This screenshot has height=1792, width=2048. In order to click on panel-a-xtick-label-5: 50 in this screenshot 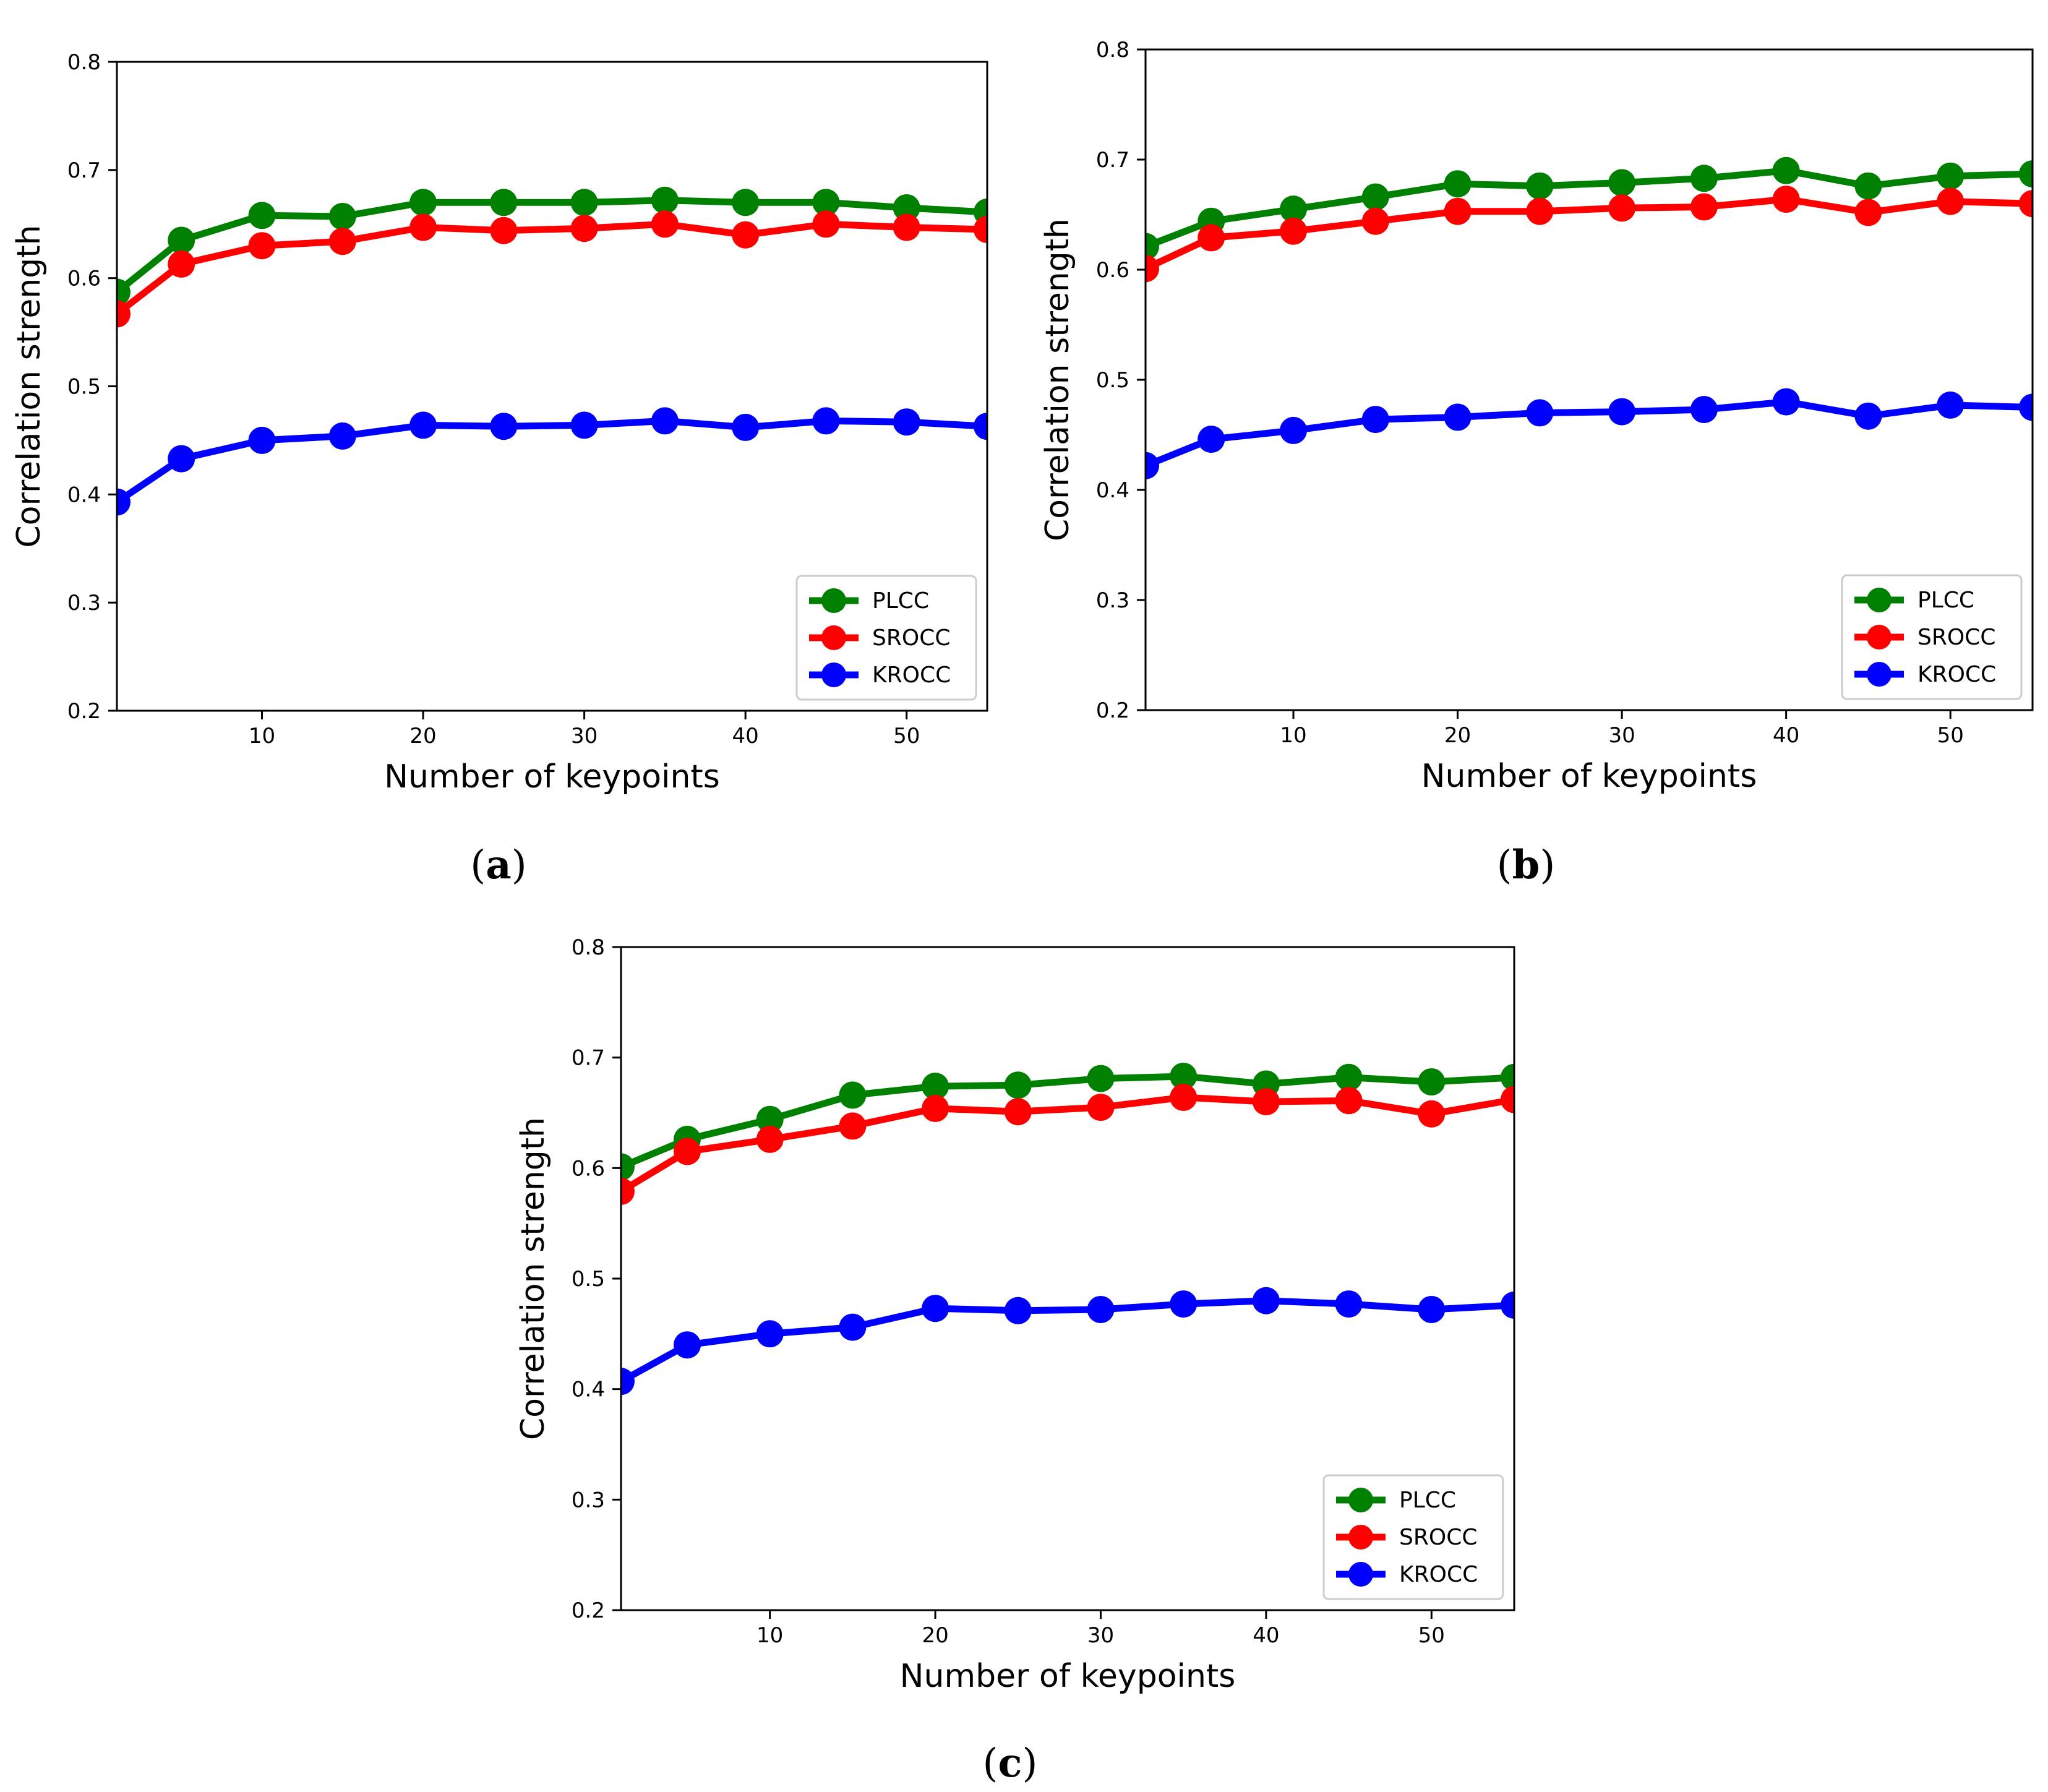, I will do `click(906, 736)`.